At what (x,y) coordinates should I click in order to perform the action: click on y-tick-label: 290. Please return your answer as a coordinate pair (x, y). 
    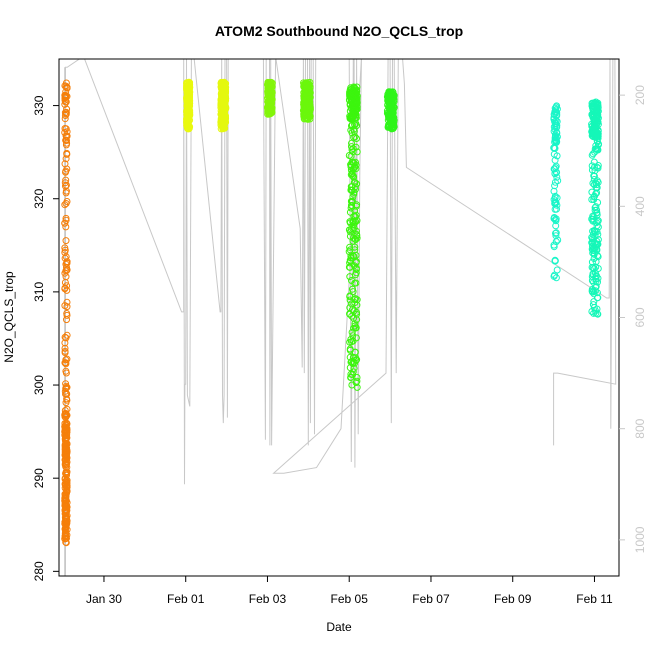
    Looking at the image, I should click on (39, 478).